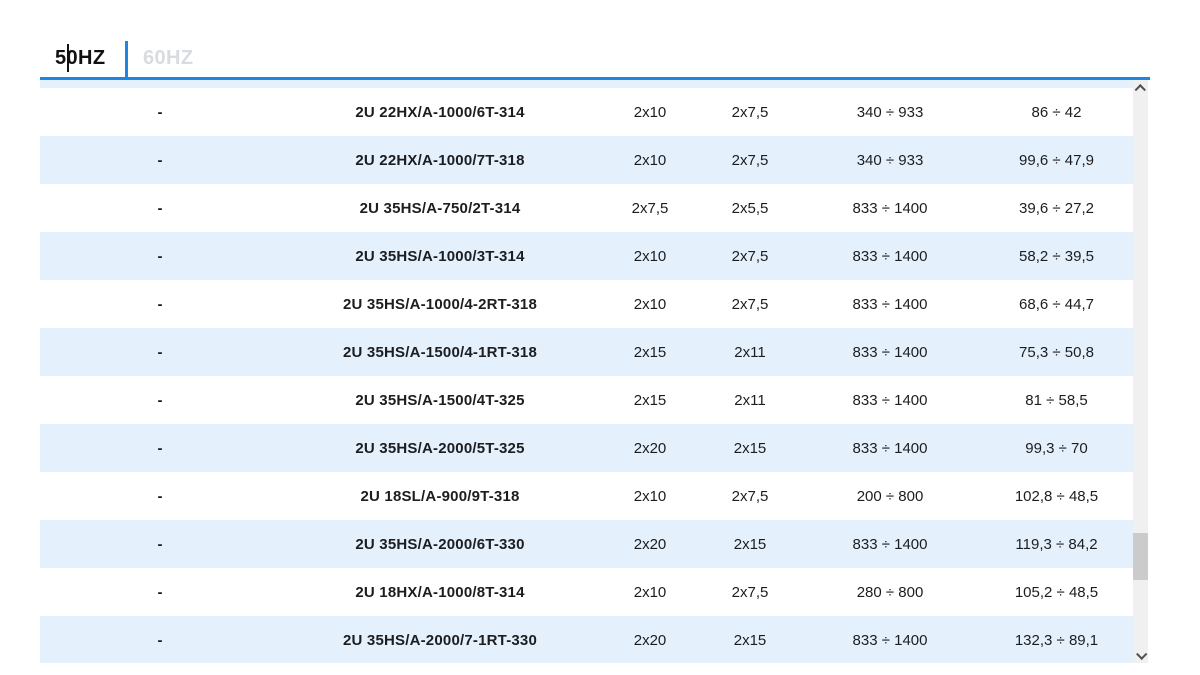 Image resolution: width=1200 pixels, height=675 pixels. I want to click on model-cell: 2U 35HS/A-2000/5T-325, so click(440, 448).